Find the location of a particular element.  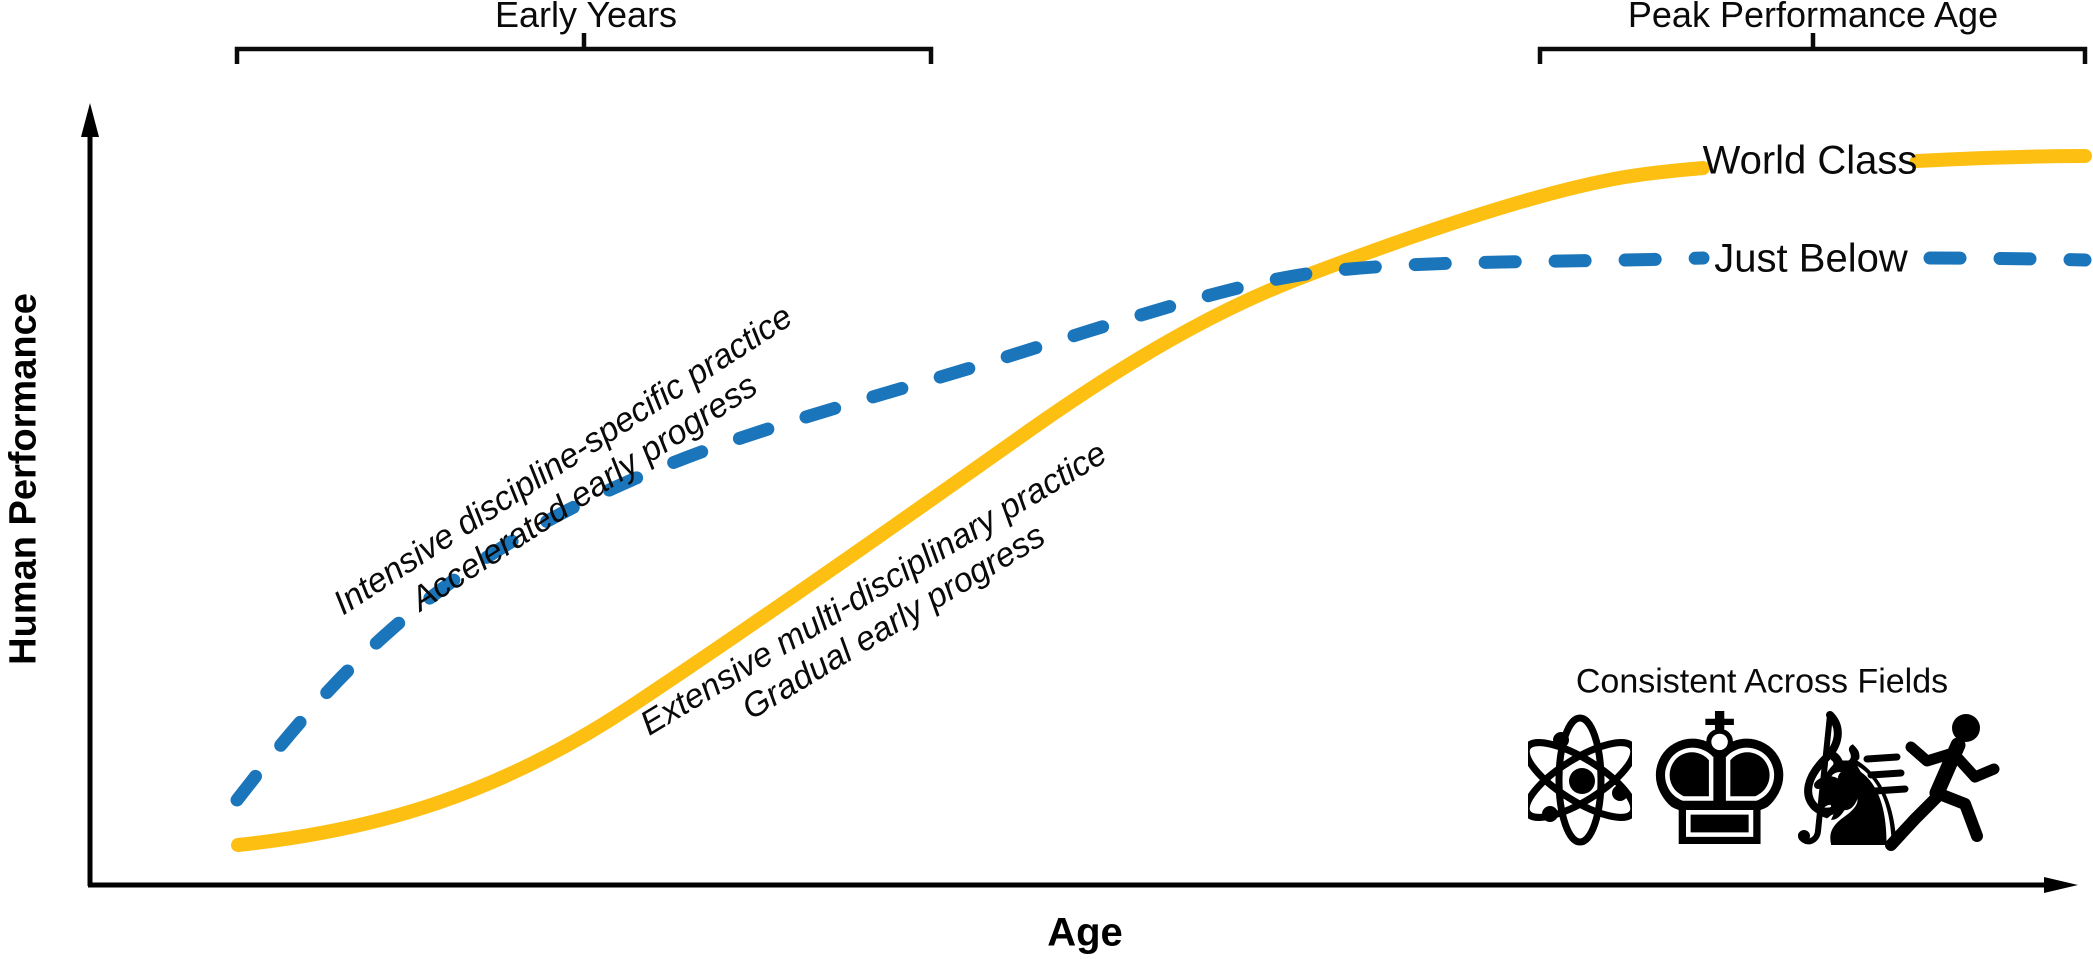

y-axis-arrowhead is located at coordinates (90, 120).